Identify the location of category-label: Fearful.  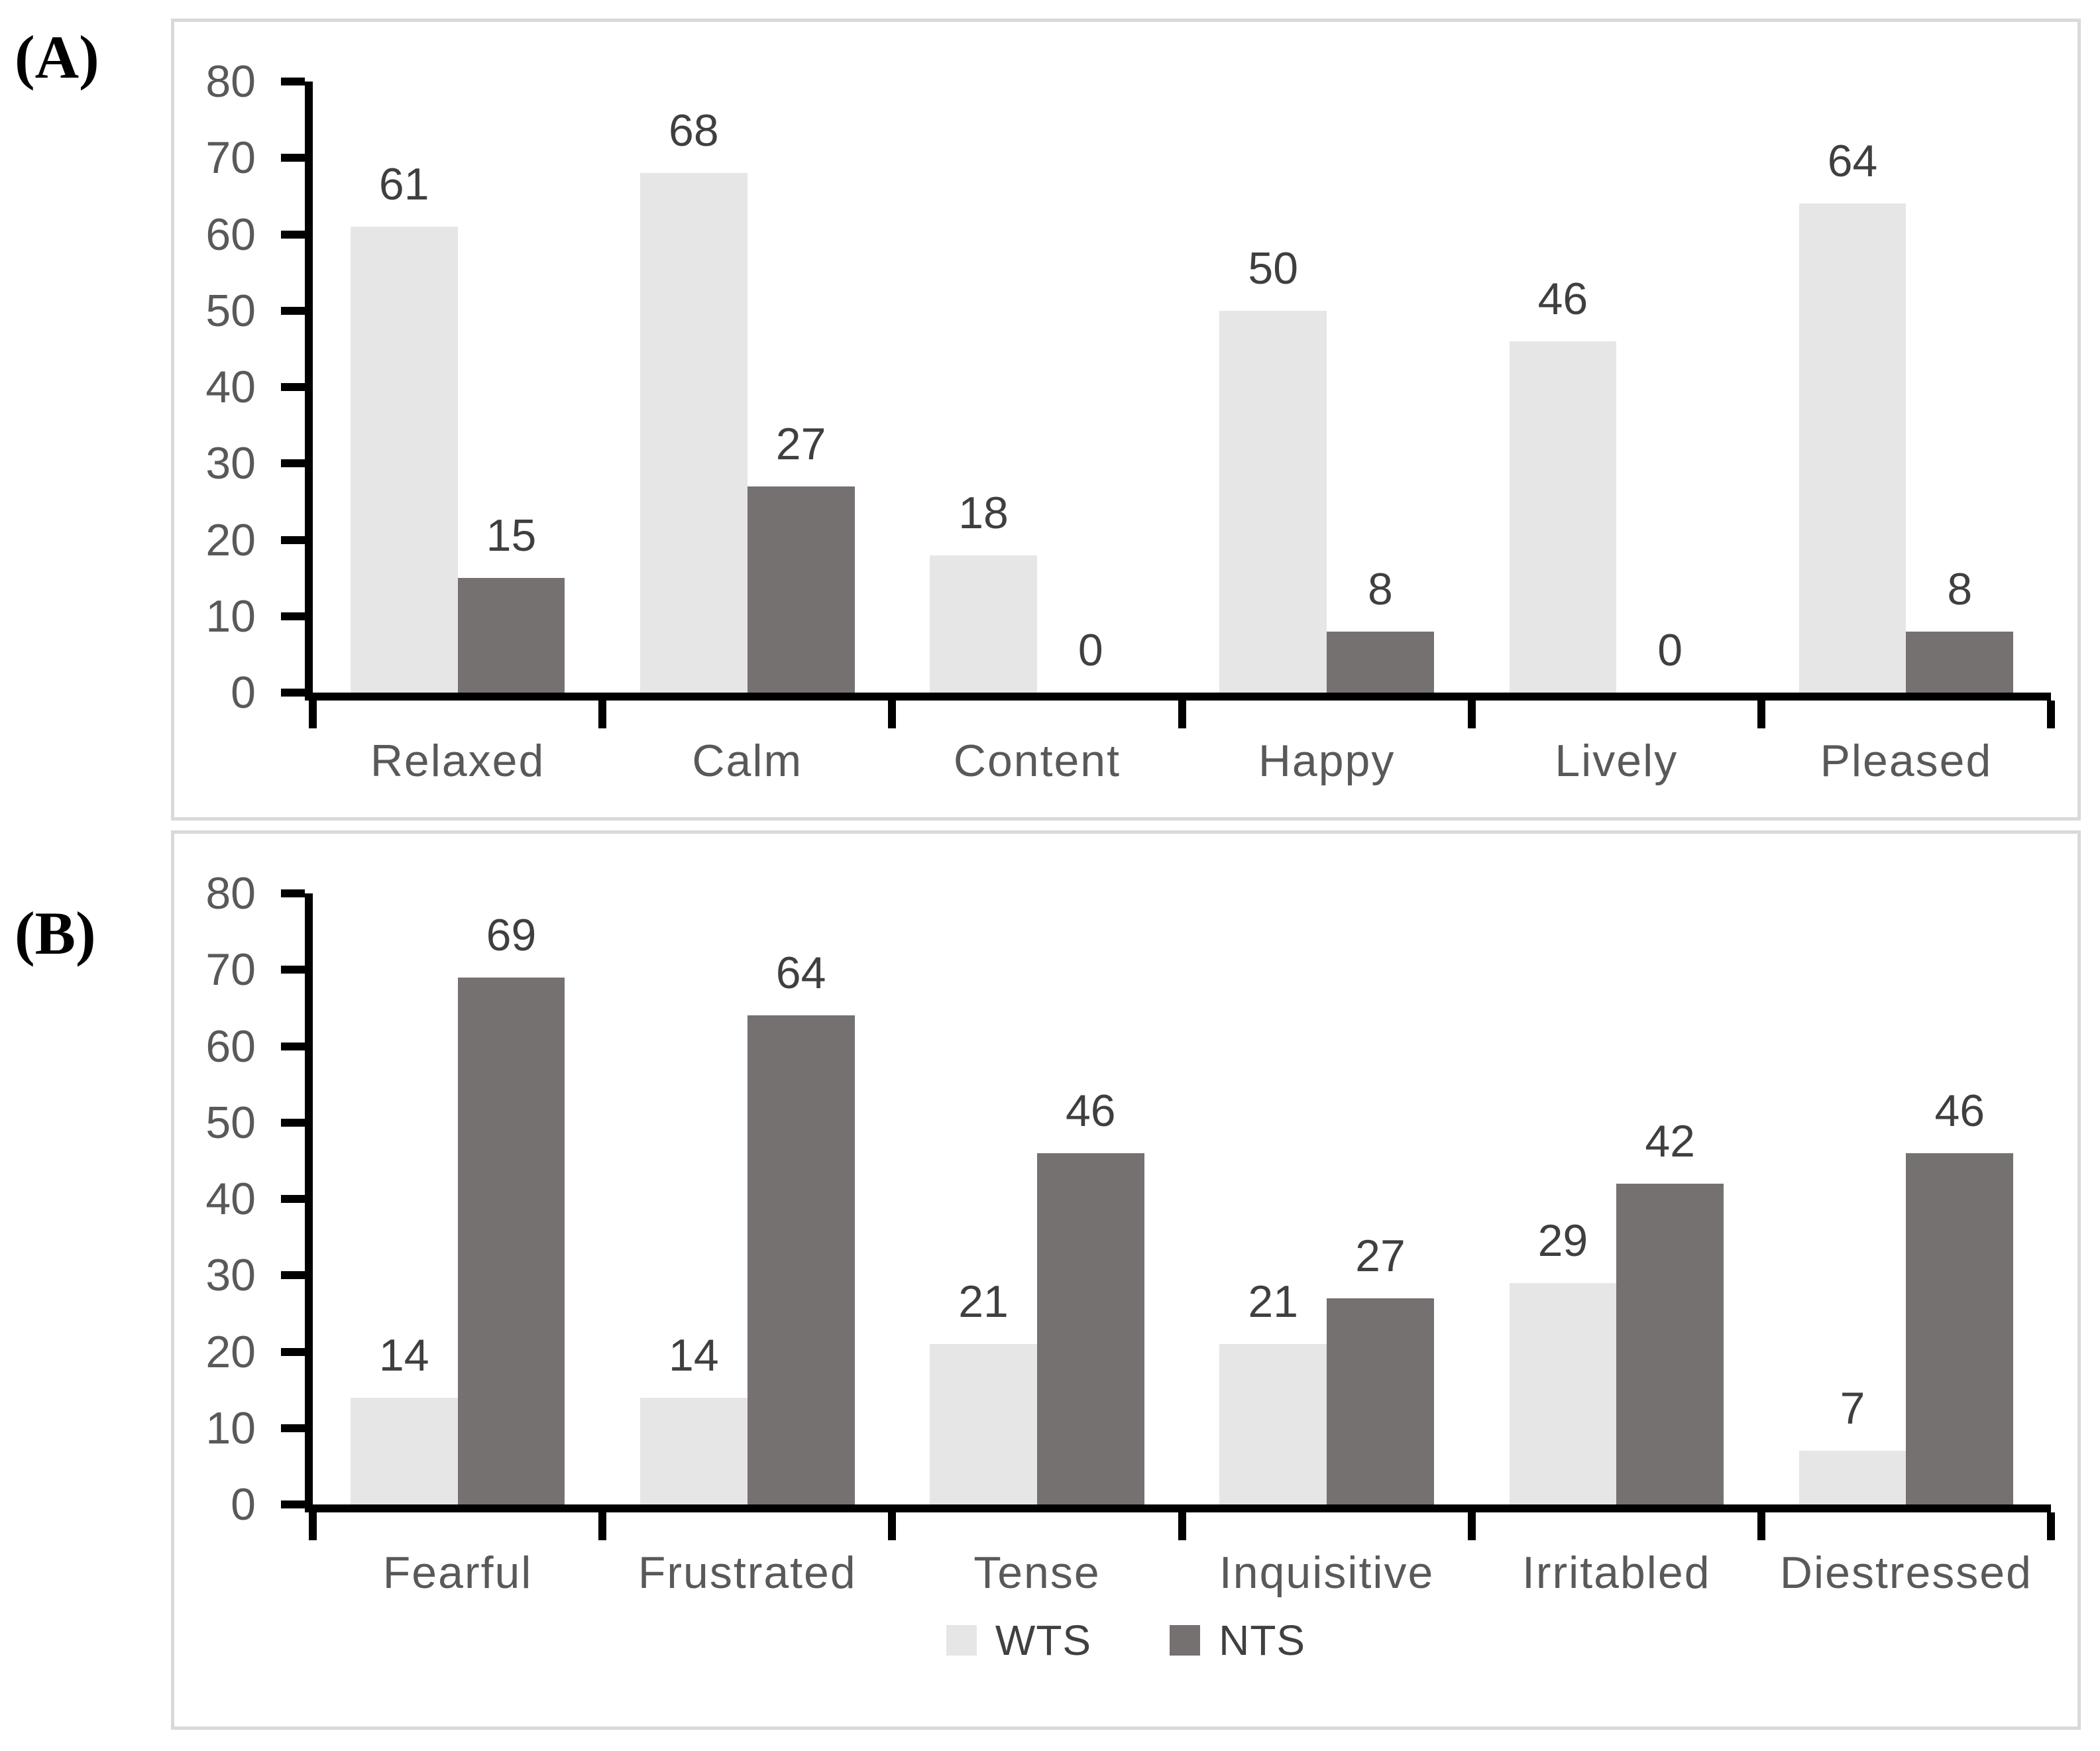
(458, 1573).